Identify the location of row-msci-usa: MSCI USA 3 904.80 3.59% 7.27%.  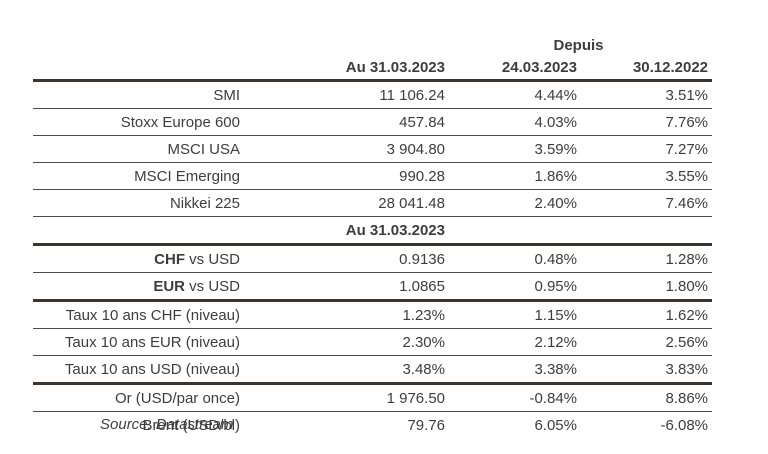
(373, 149).